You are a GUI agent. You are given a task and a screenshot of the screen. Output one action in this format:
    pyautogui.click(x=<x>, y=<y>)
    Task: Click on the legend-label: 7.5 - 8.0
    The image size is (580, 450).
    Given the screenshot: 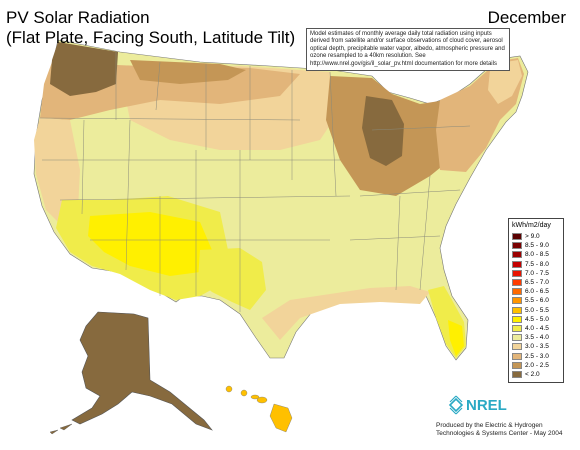 What is the action you would take?
    pyautogui.click(x=537, y=264)
    